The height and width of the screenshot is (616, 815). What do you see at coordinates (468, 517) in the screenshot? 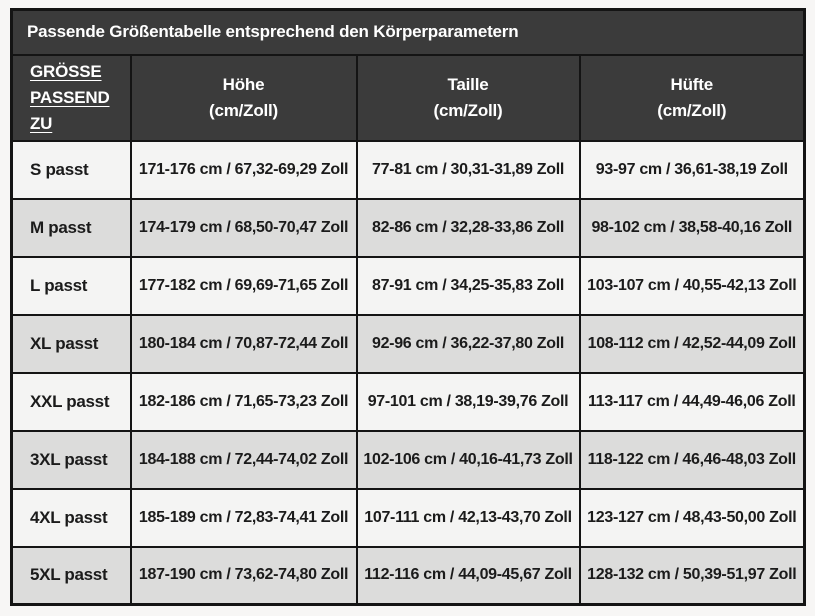
I see `taille-cell: 107-111 cm / 42,13-43,70 Zoll` at bounding box center [468, 517].